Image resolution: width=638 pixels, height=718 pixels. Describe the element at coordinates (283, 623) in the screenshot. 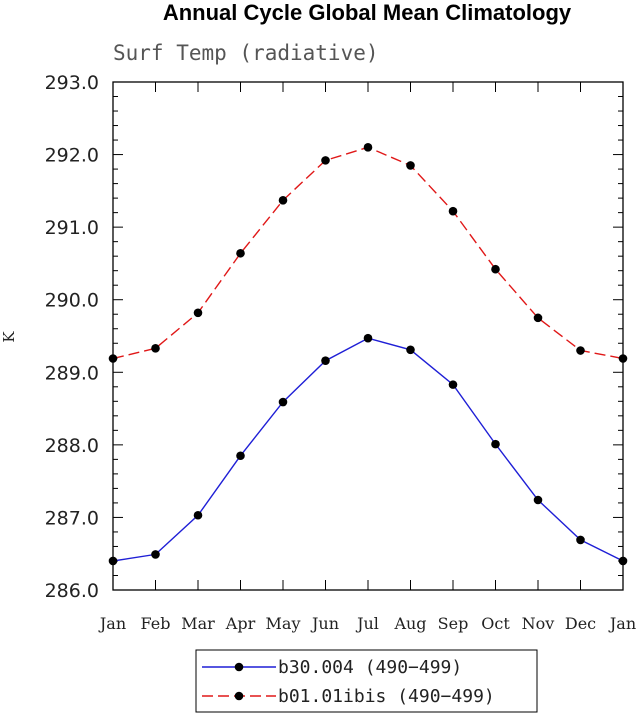

I see `x-tick-label: May` at that location.